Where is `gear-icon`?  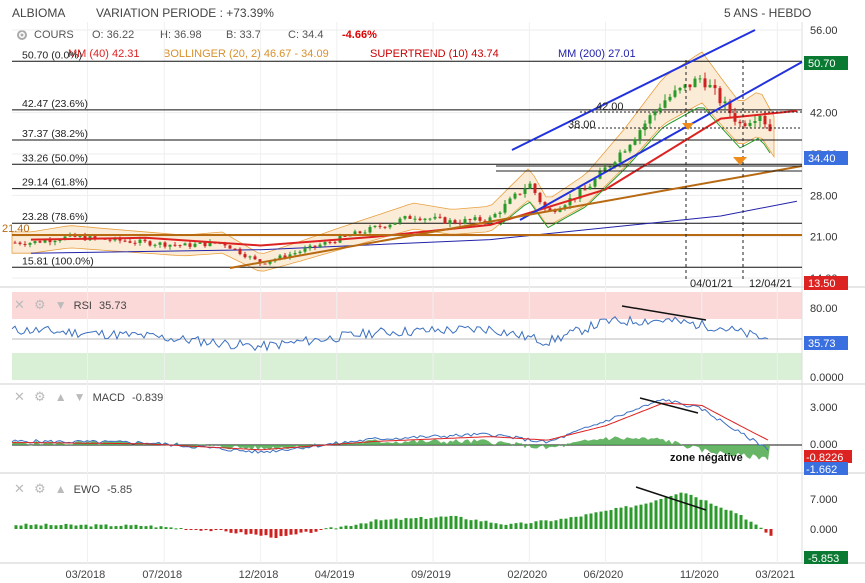 gear-icon is located at coordinates (22, 36).